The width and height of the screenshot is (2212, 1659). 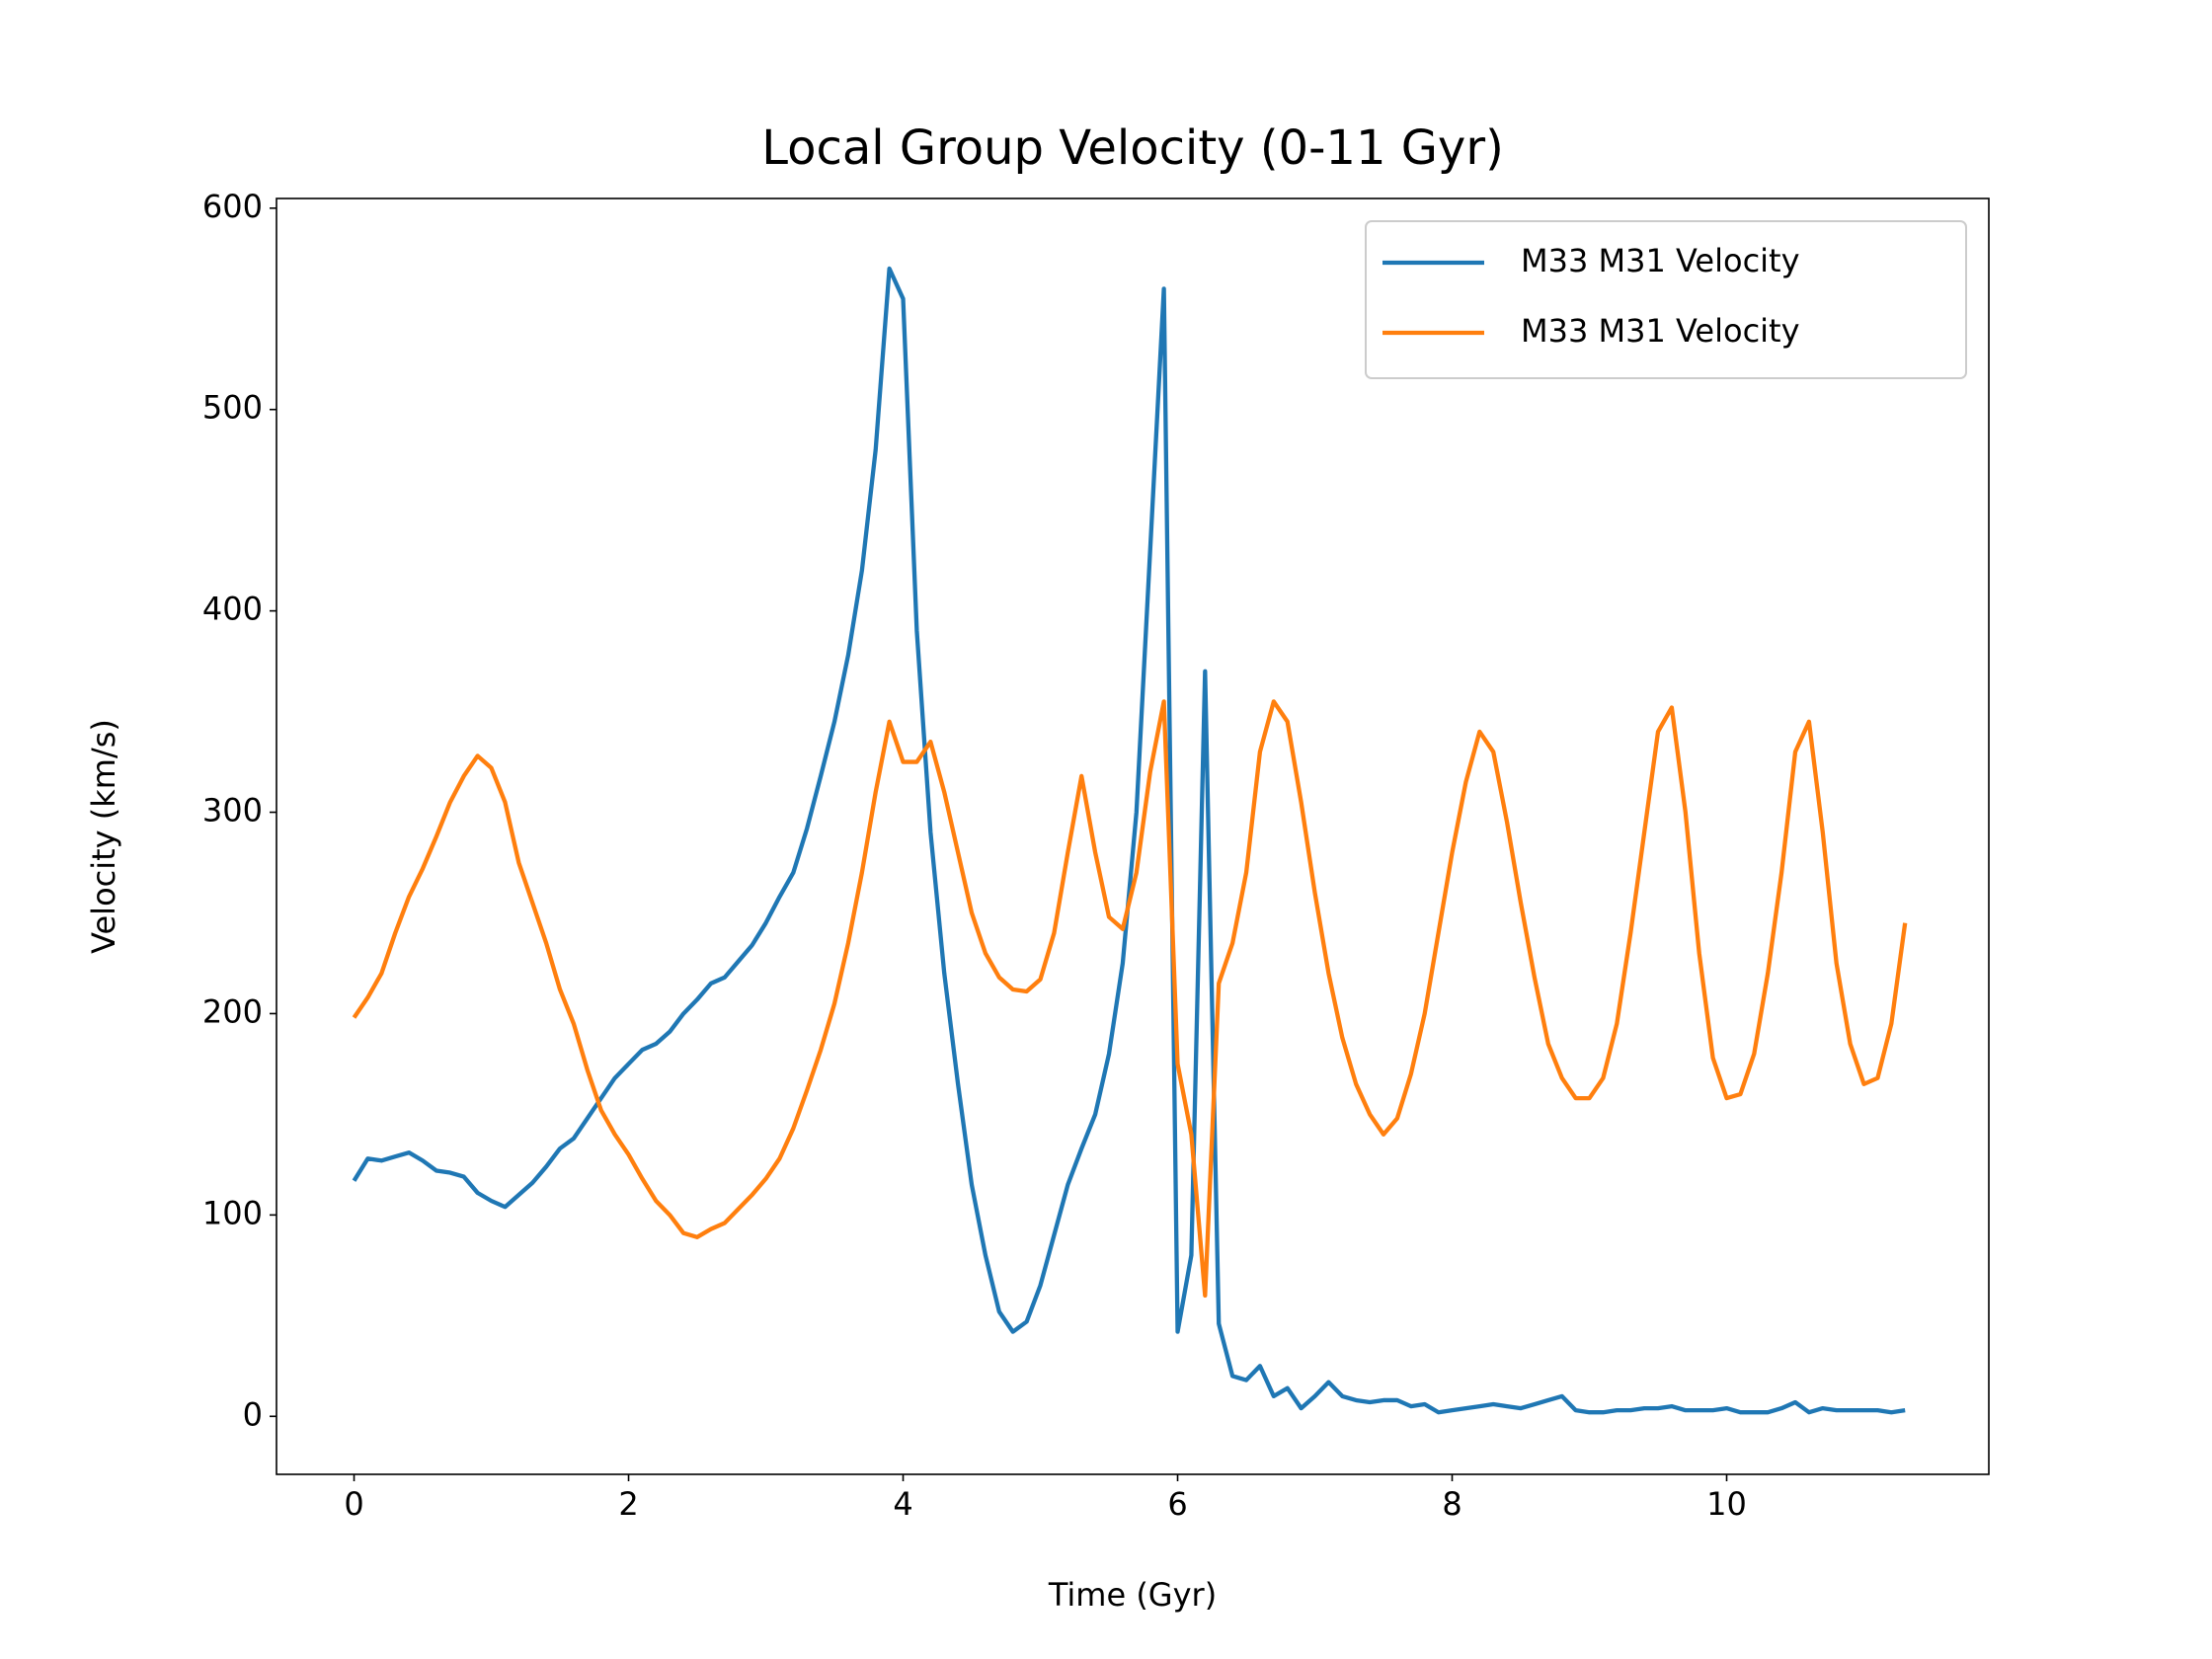 I want to click on x-tick-label: 4, so click(x=903, y=1504).